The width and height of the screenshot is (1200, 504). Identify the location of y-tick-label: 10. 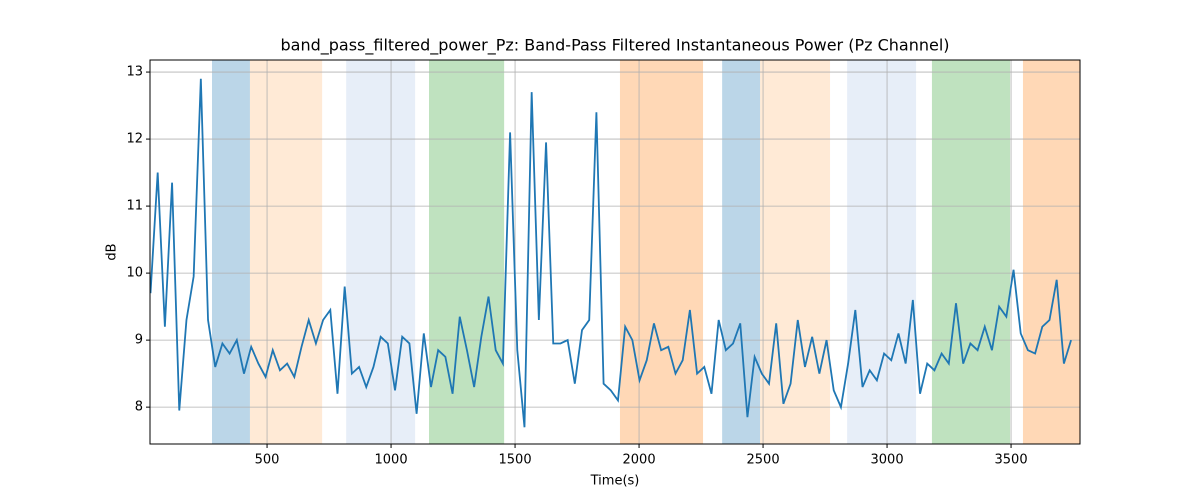
(134, 273).